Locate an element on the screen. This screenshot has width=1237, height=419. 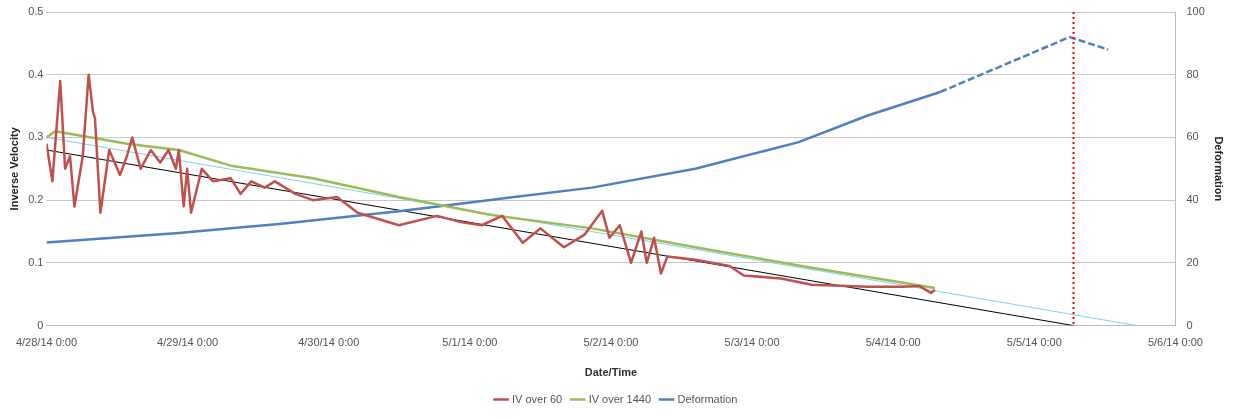
x-tick-label: 4/29/14 0:00 is located at coordinates (188, 342).